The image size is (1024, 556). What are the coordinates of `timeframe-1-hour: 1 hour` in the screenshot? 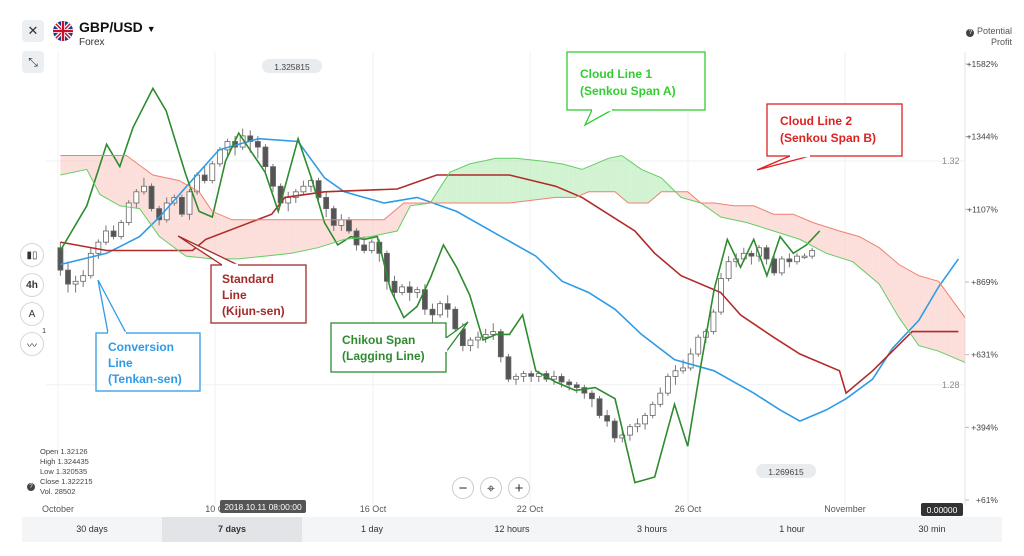 It's located at (792, 529).